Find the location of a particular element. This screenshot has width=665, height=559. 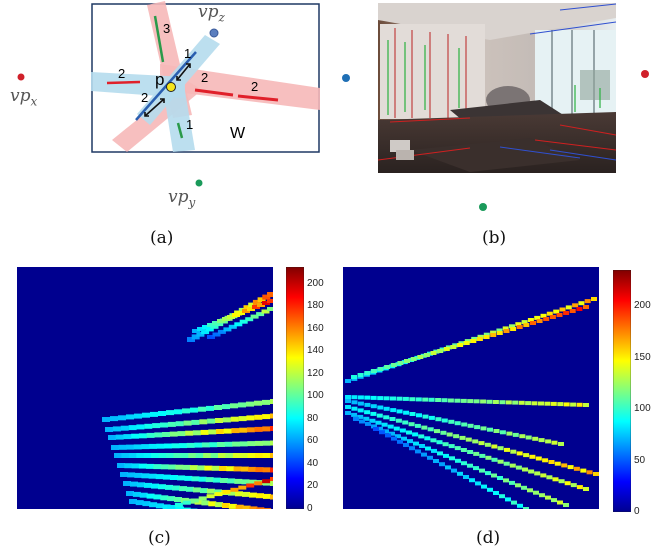

colorbar-c is located at coordinates (295, 388).